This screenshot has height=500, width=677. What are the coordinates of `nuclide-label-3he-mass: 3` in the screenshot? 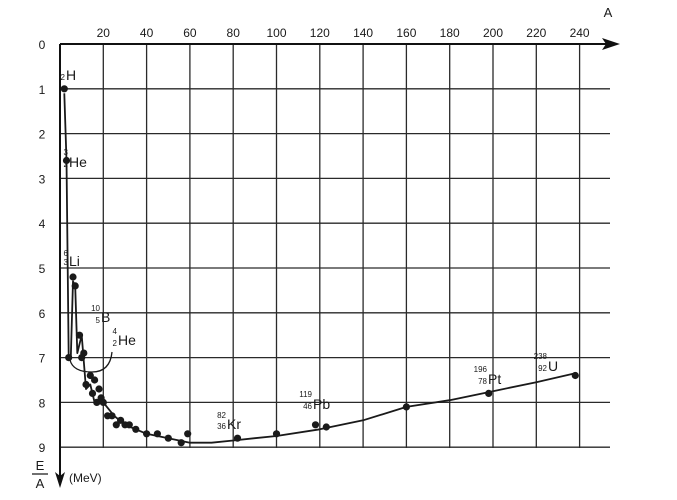 It's located at (66, 152).